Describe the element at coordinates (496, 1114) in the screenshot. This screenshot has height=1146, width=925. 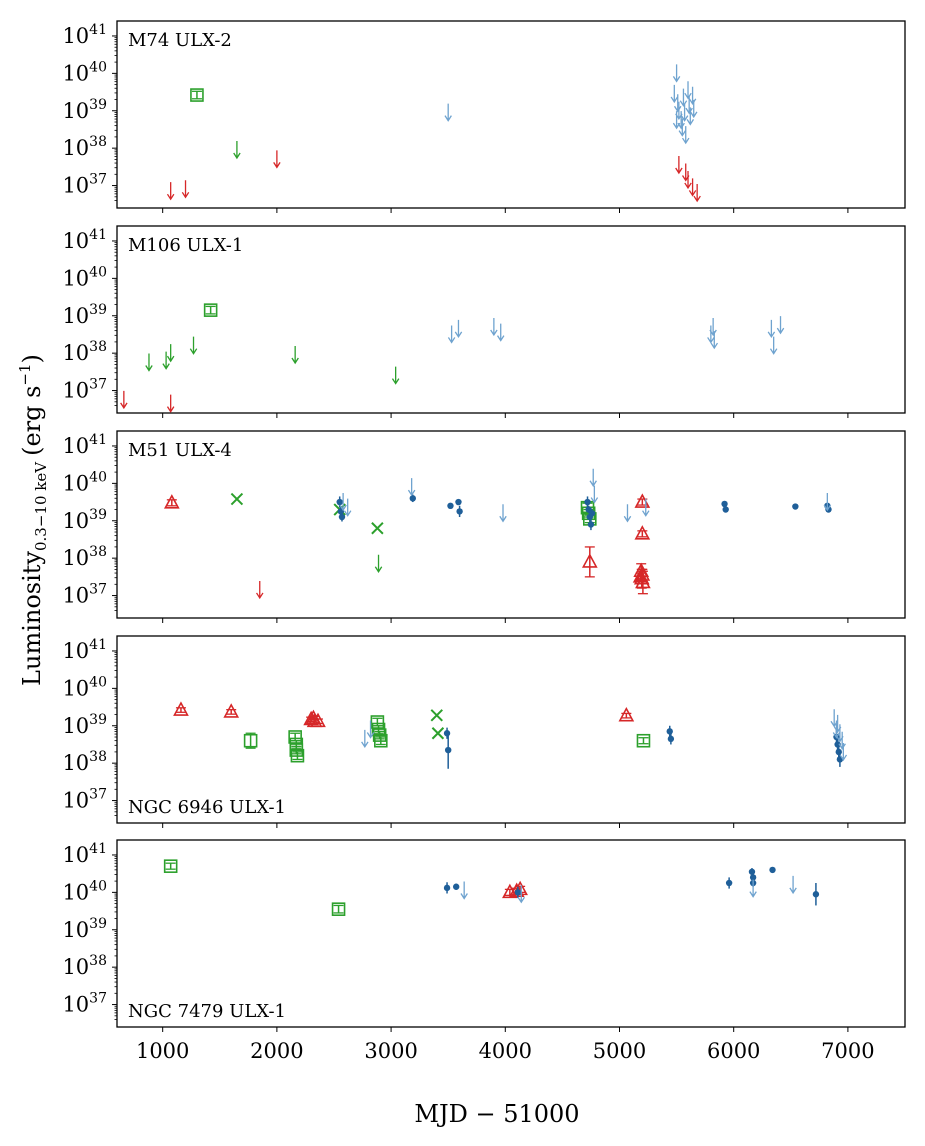
I see `x-axis-title: MJD − 51000` at that location.